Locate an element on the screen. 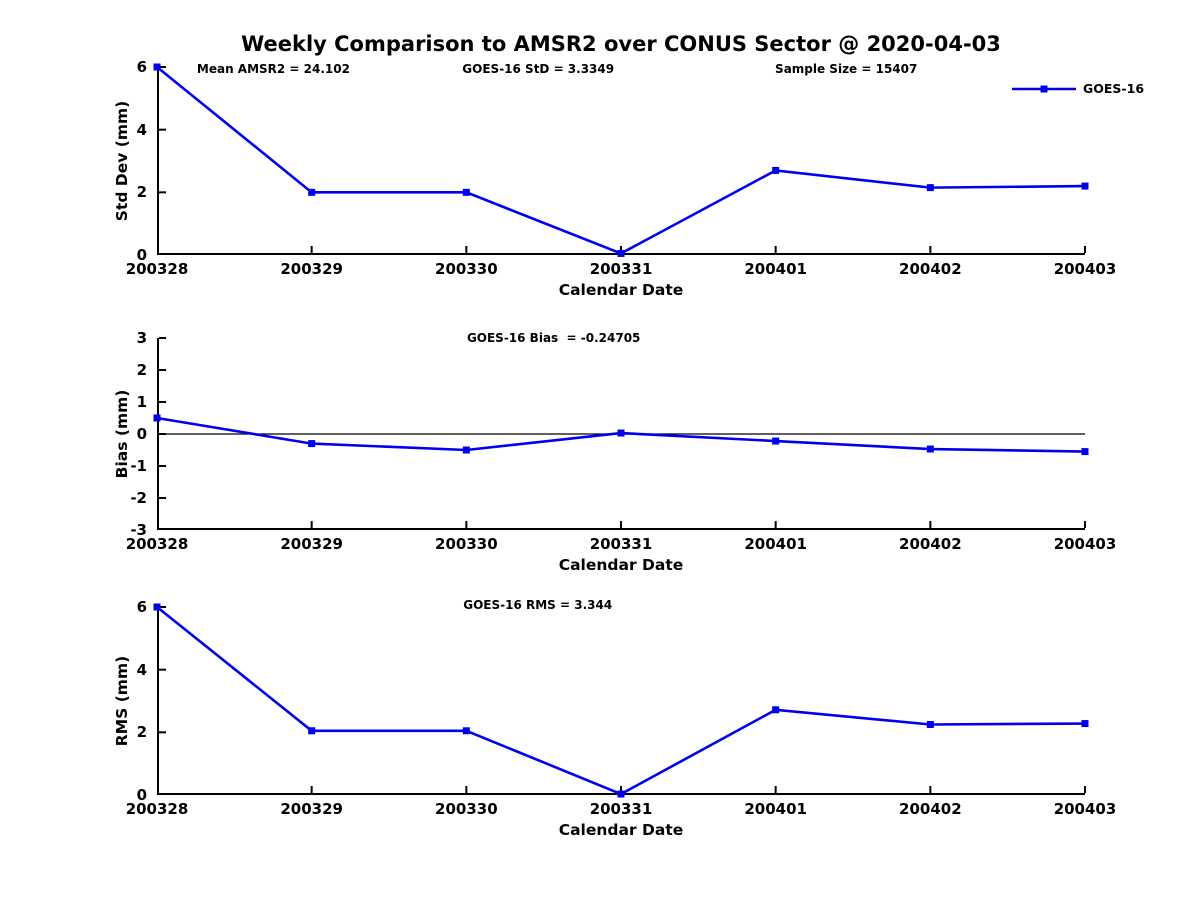 The width and height of the screenshot is (1200, 900). annotation-text: GOES-16 StD = 3.3349 is located at coordinates (538, 69).